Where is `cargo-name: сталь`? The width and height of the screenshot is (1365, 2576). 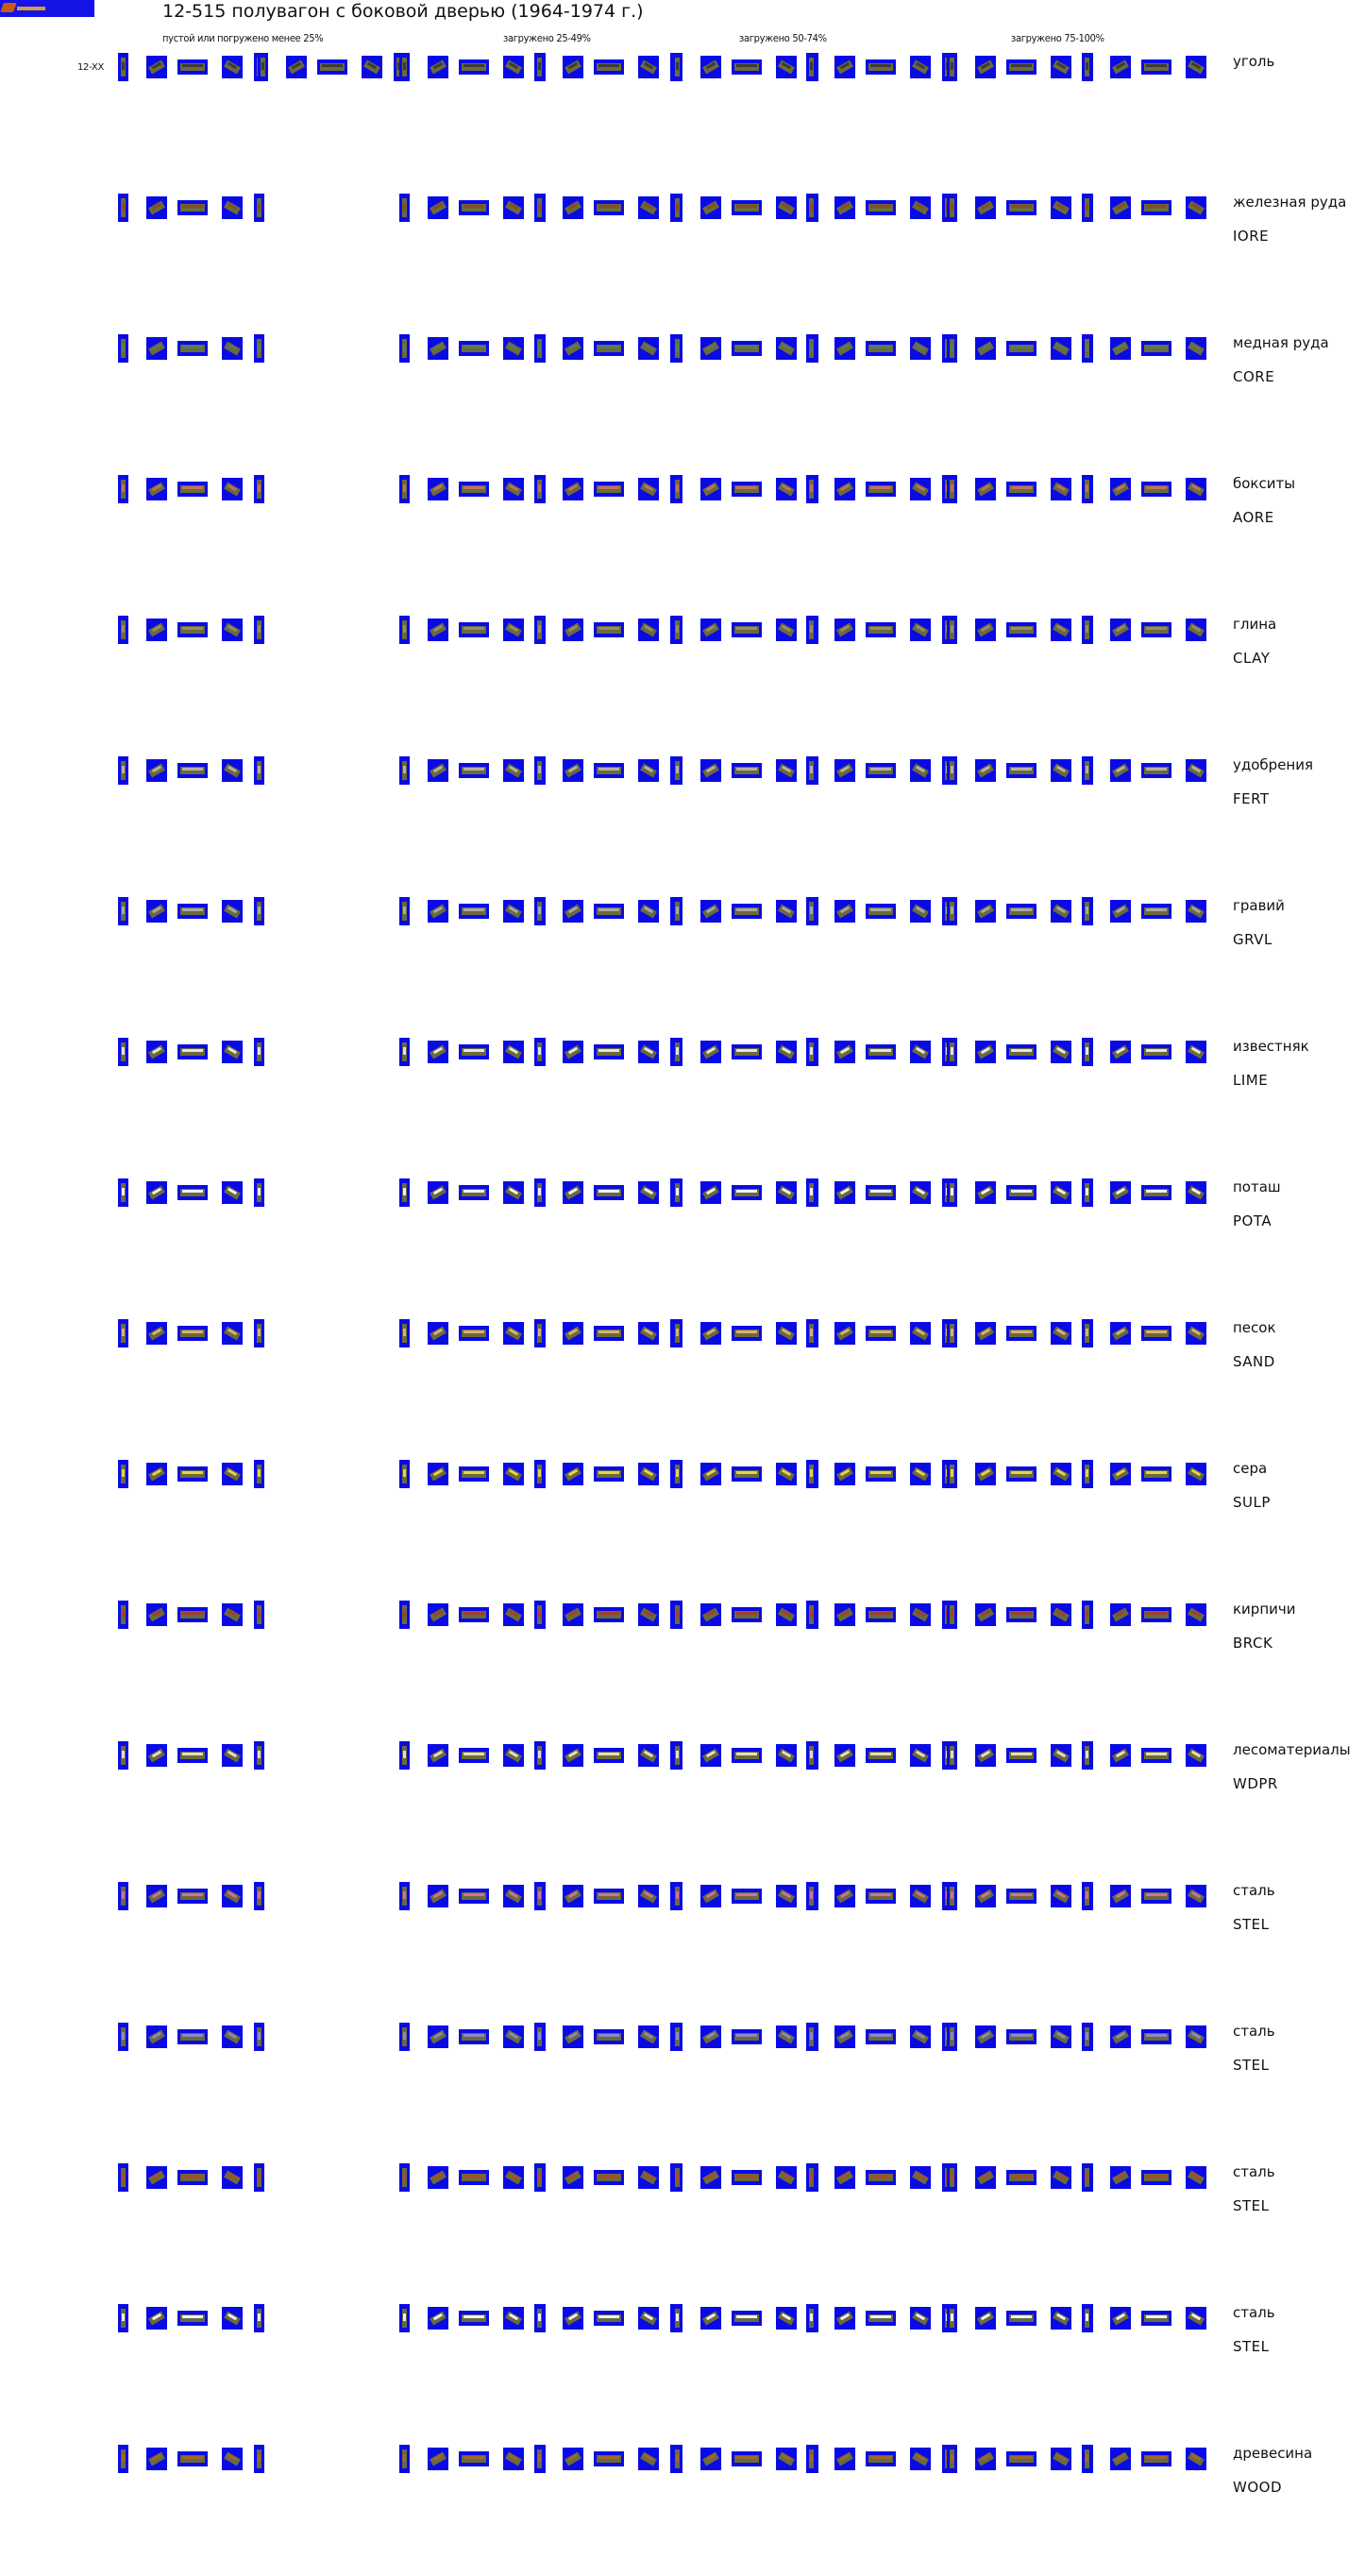 cargo-name: сталь is located at coordinates (1254, 2171).